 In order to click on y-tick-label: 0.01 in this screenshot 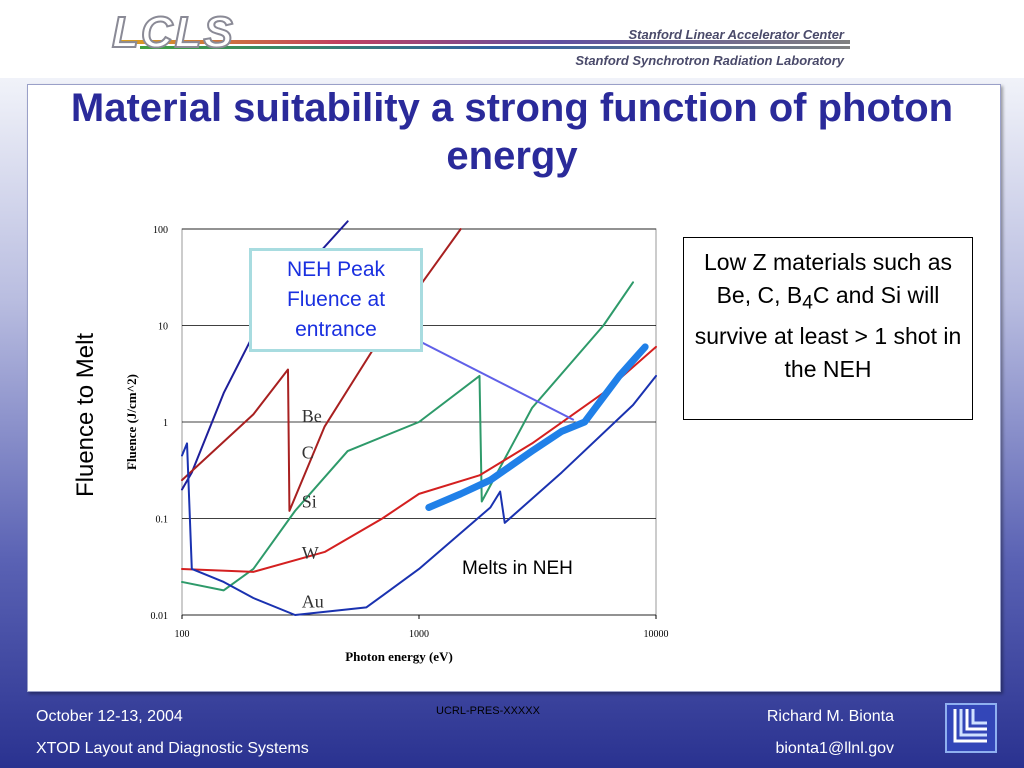, I will do `click(160, 616)`.